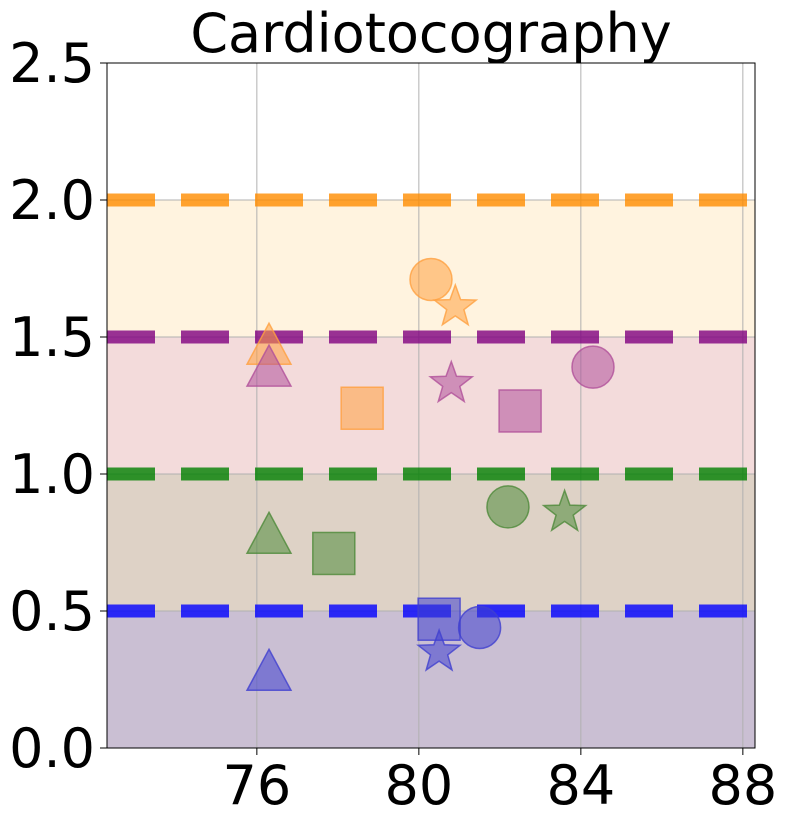 The width and height of the screenshot is (789, 822). What do you see at coordinates (52, 337) in the screenshot?
I see `y-tick-label-3: 1.5` at bounding box center [52, 337].